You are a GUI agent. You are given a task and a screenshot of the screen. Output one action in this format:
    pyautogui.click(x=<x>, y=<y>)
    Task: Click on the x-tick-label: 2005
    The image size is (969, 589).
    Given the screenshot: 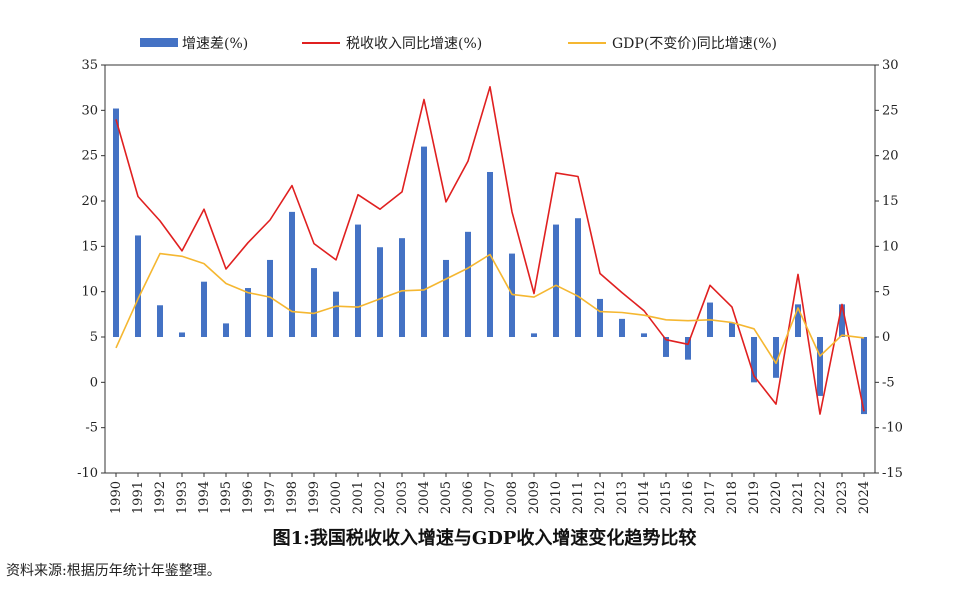 What is the action you would take?
    pyautogui.click(x=446, y=497)
    